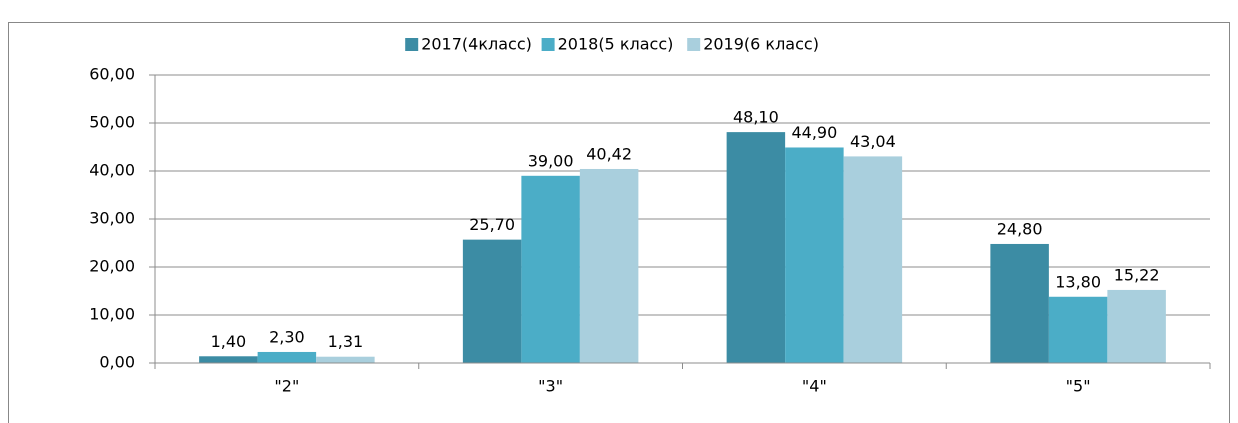 The image size is (1238, 423). What do you see at coordinates (286, 386) in the screenshot?
I see `x-tick-label: "2"` at bounding box center [286, 386].